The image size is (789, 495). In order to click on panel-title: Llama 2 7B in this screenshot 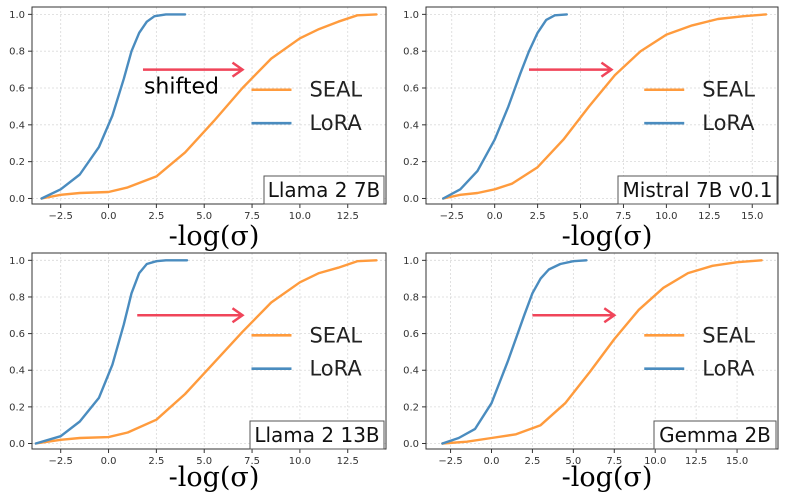, I will do `click(324, 190)`.